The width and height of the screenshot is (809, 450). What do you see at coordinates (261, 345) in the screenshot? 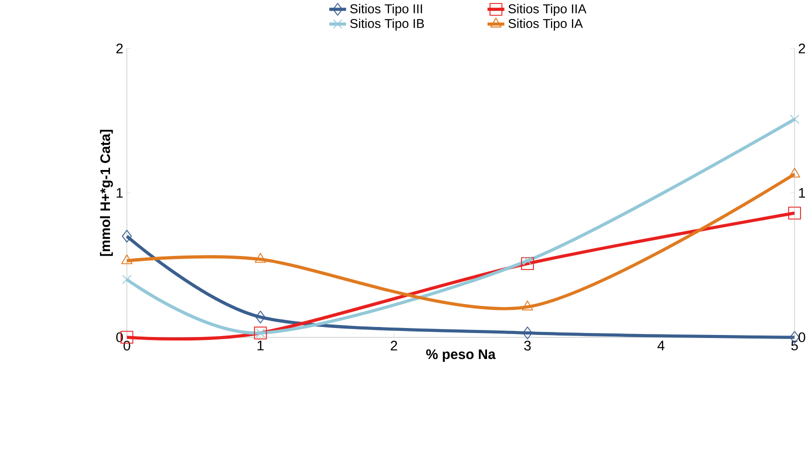
I see `x-tick-label: 1` at bounding box center [261, 345].